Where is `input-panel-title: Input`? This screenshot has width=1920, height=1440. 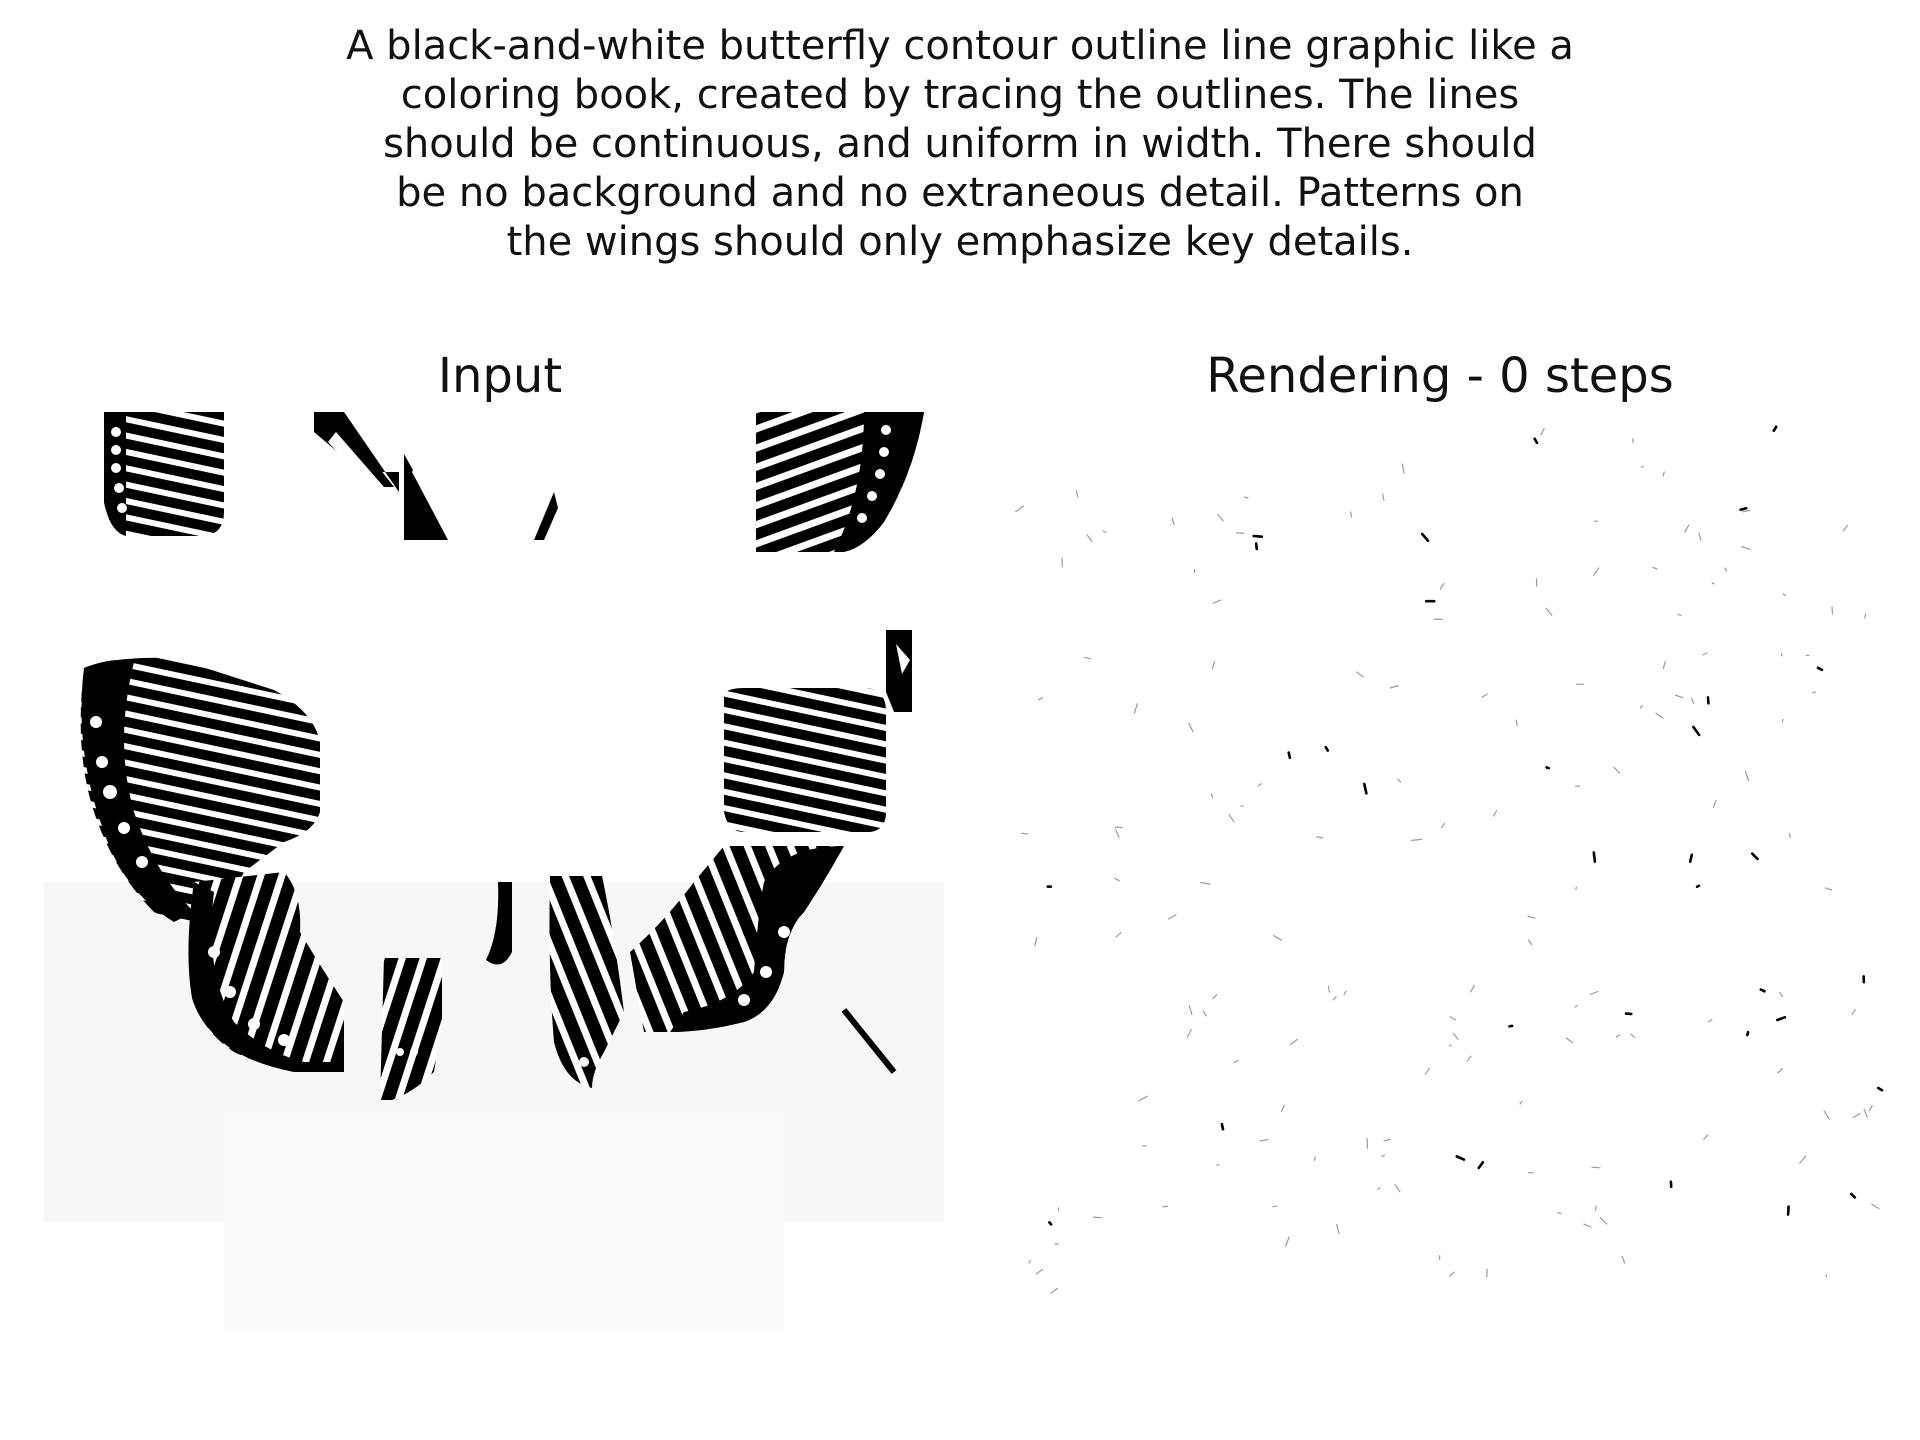 input-panel-title: Input is located at coordinates (500, 376).